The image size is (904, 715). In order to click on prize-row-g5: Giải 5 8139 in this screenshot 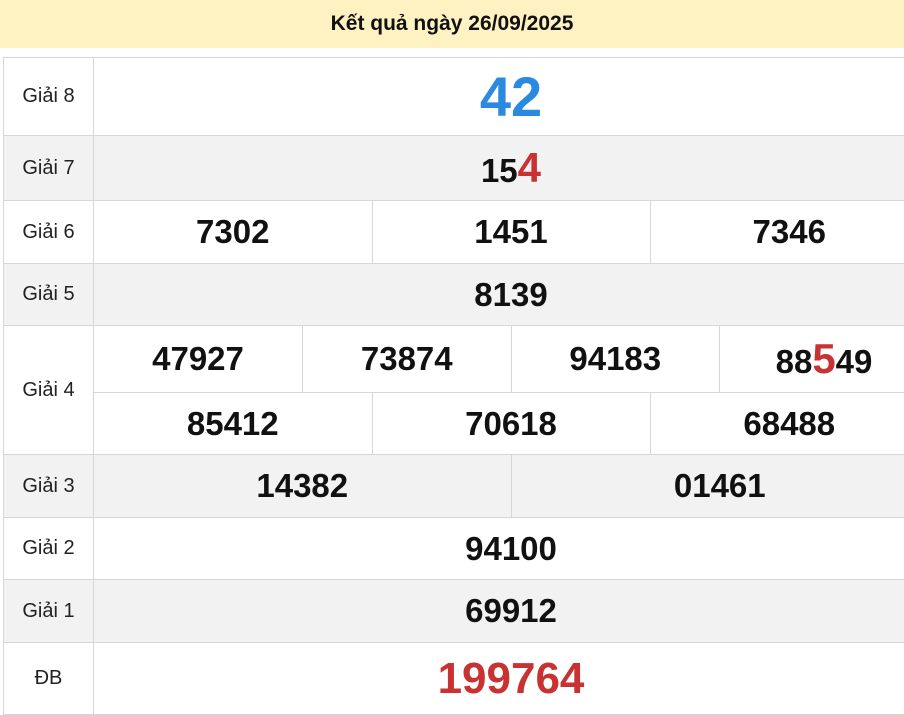, I will do `click(454, 295)`.